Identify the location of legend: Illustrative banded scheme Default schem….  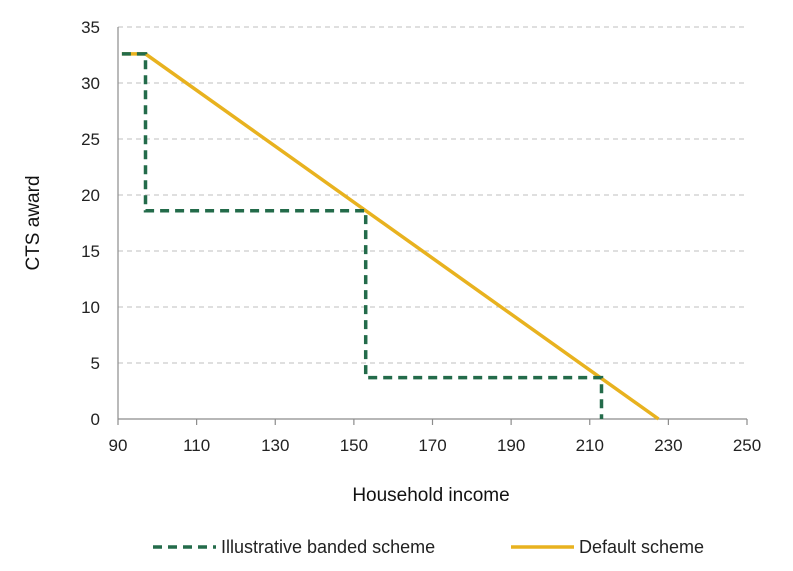
(428, 547).